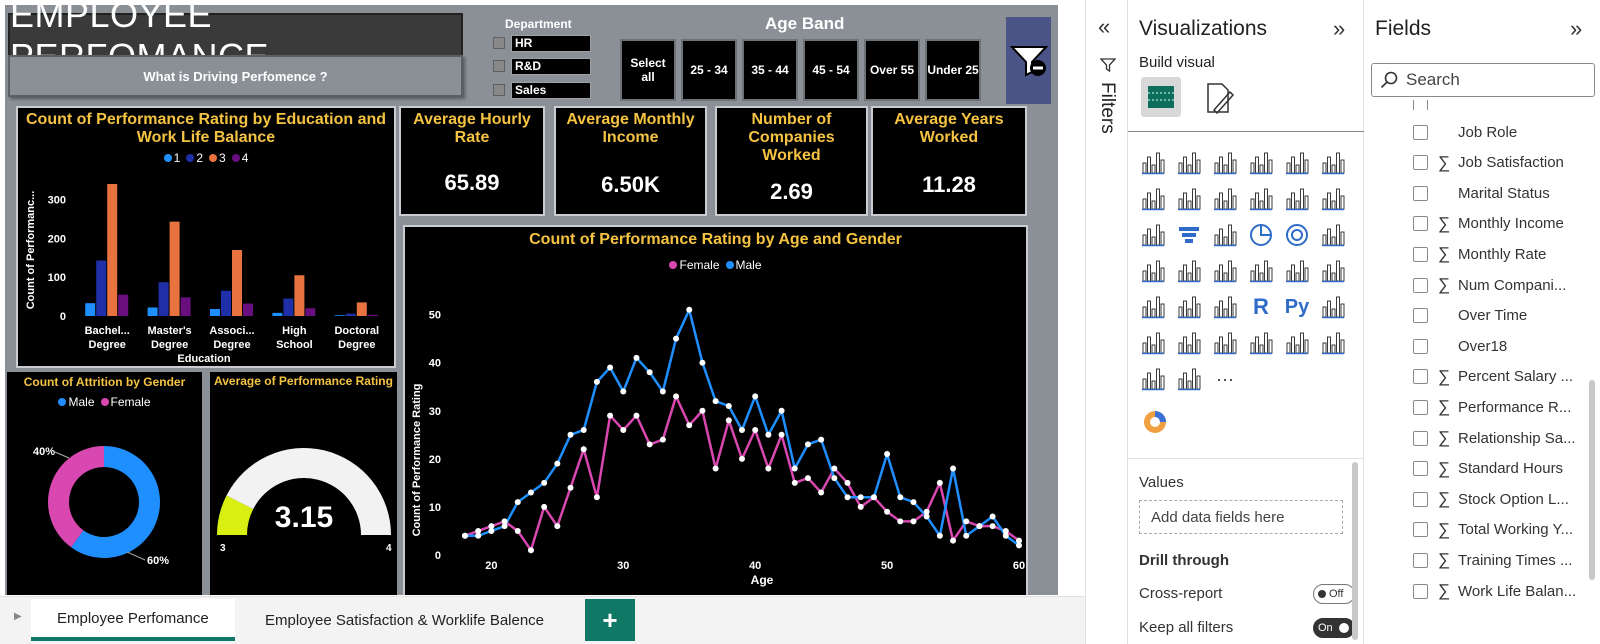  I want to click on 100-column-icon, so click(1333, 163).